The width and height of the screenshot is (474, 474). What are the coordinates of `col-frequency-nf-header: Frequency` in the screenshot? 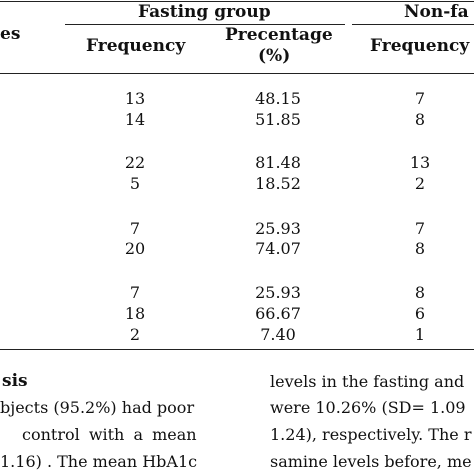 It's located at (420, 46).